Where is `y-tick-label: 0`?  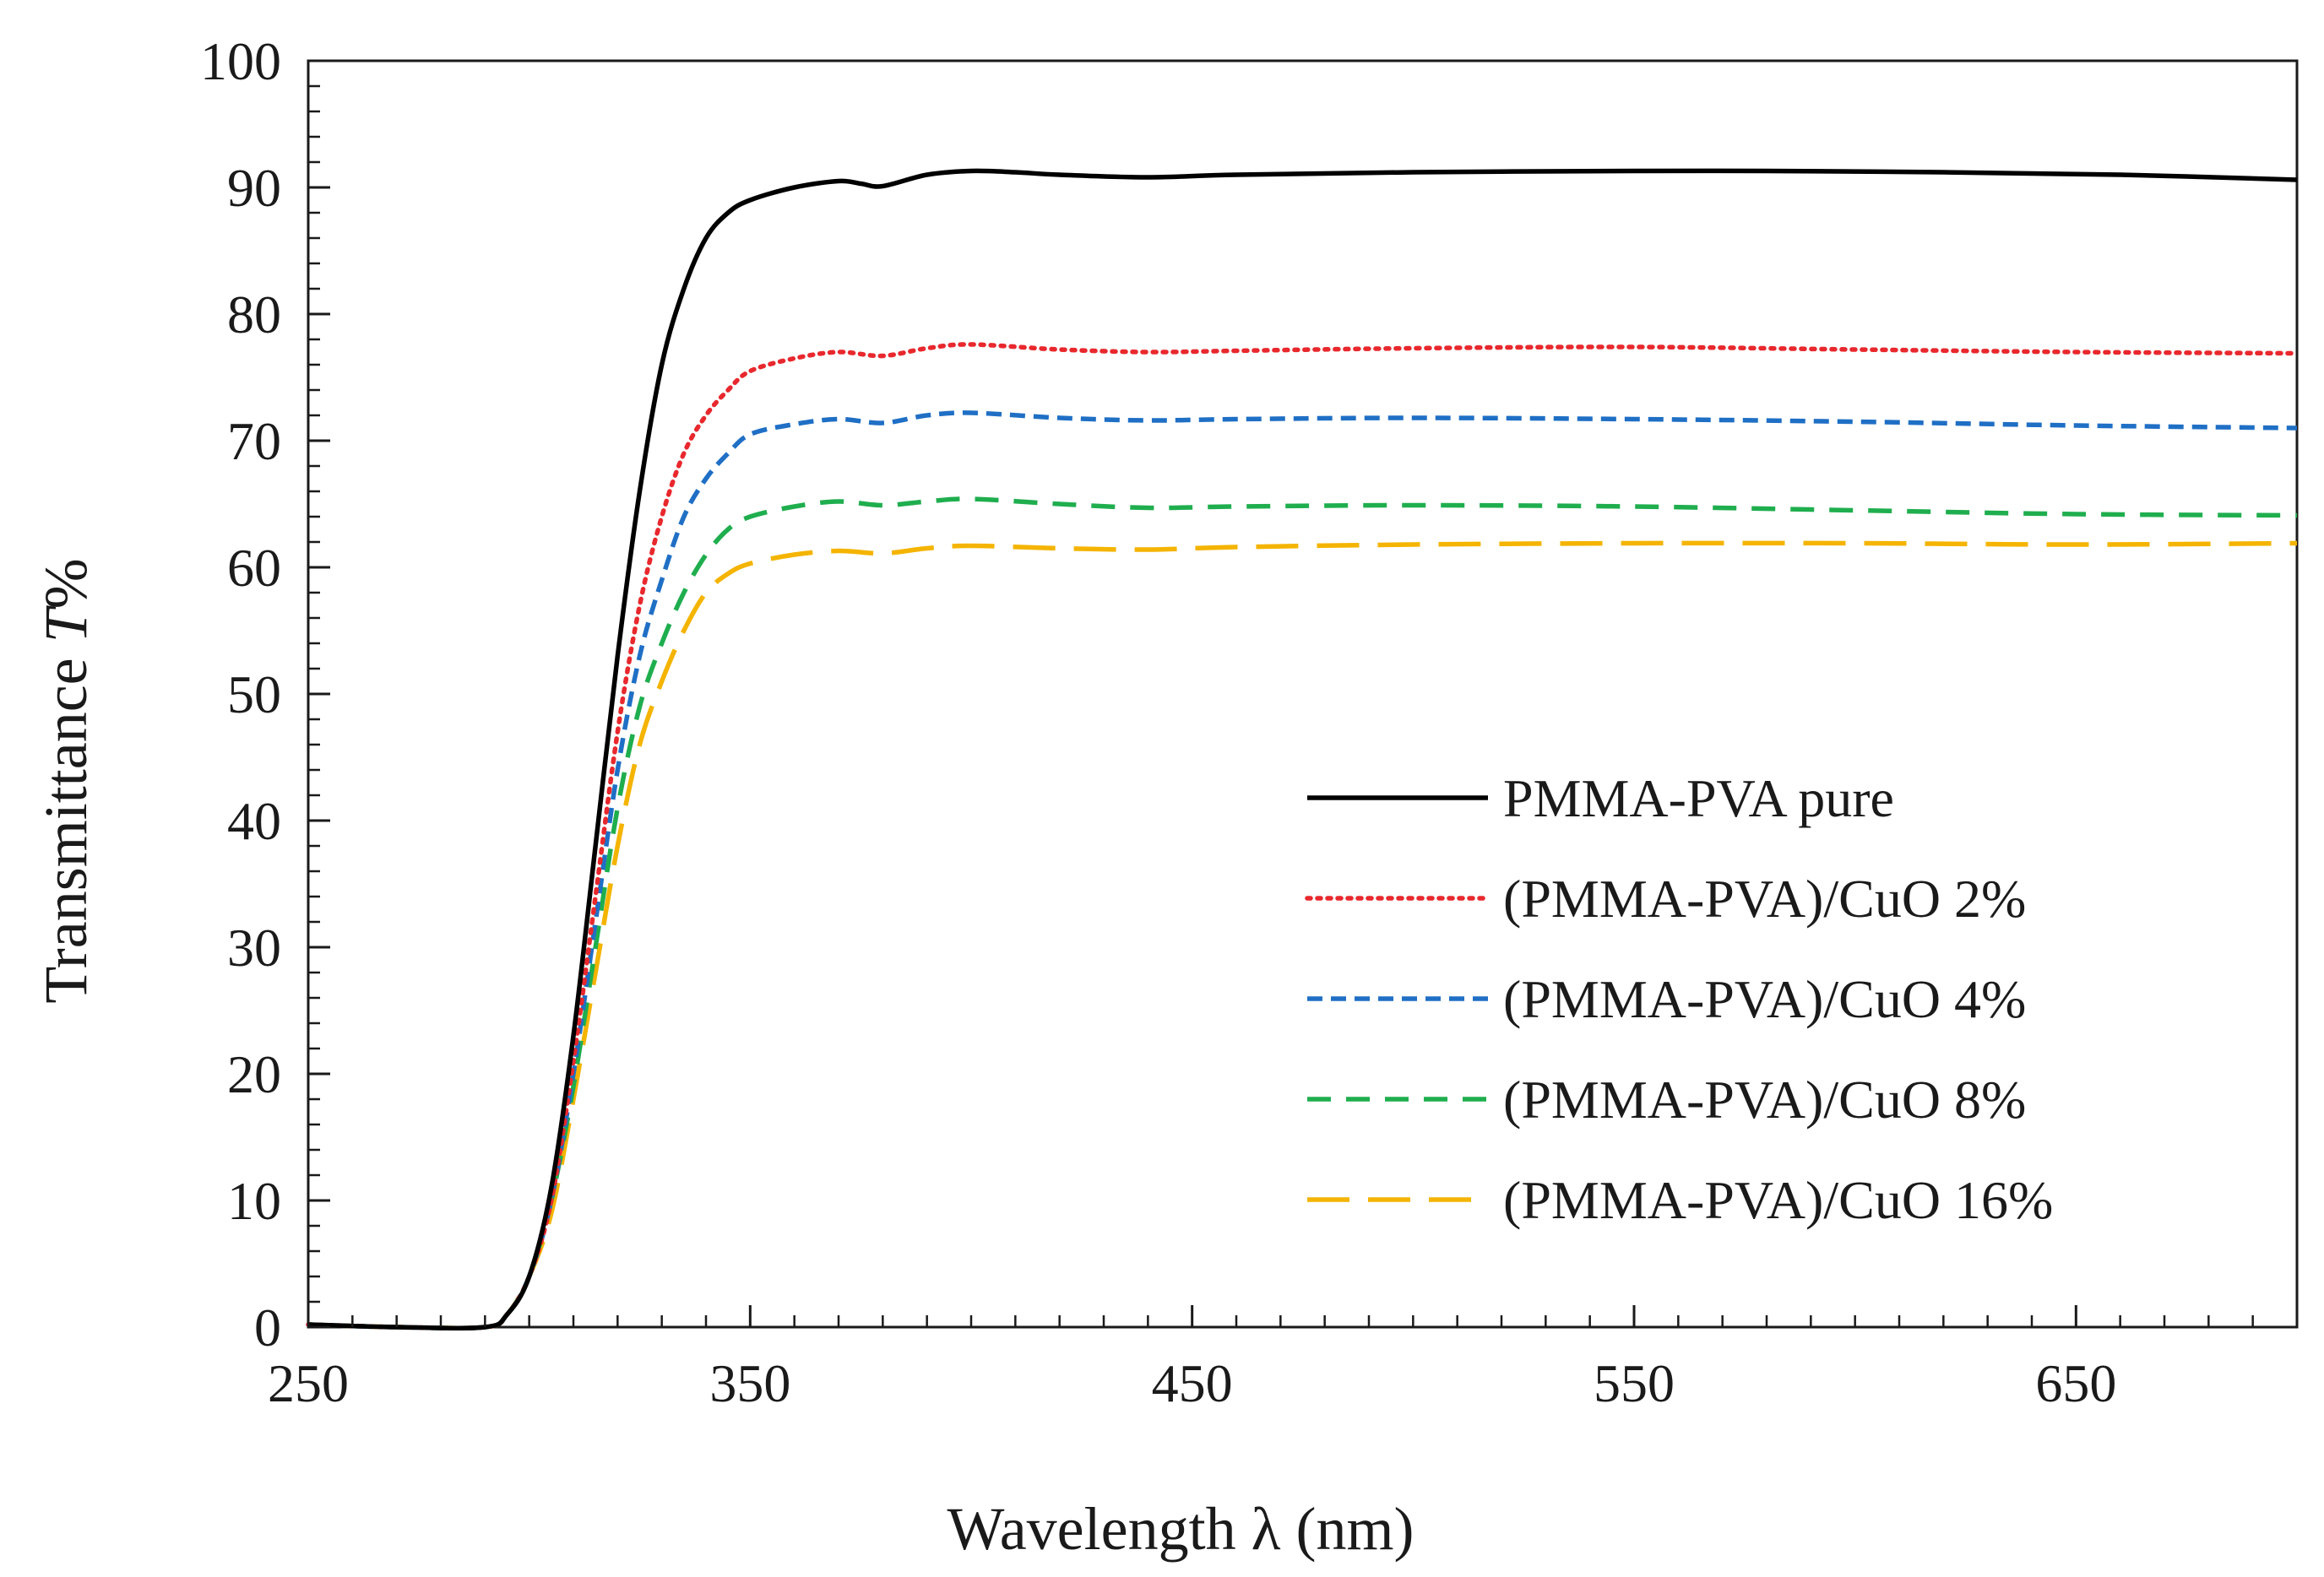
y-tick-label: 0 is located at coordinates (267, 1328).